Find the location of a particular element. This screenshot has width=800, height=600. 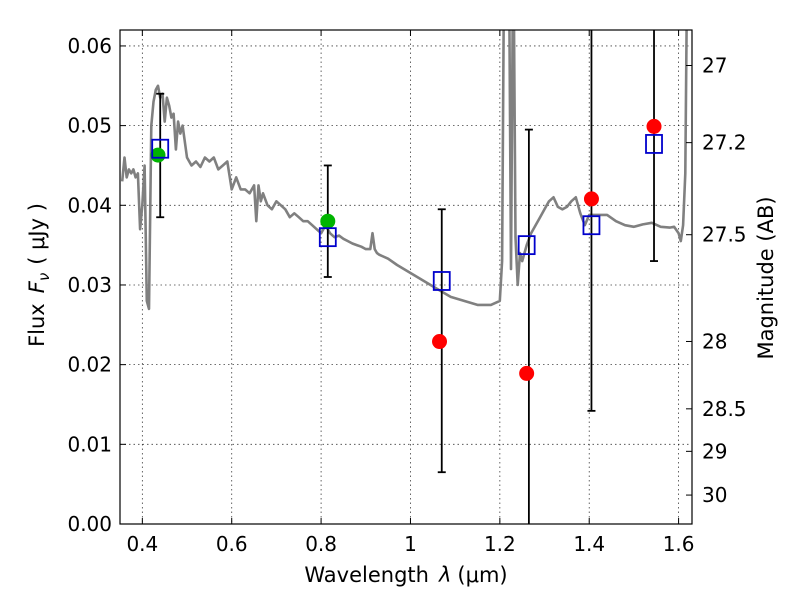

y2-tick-label: 27.2 is located at coordinates (724, 143).